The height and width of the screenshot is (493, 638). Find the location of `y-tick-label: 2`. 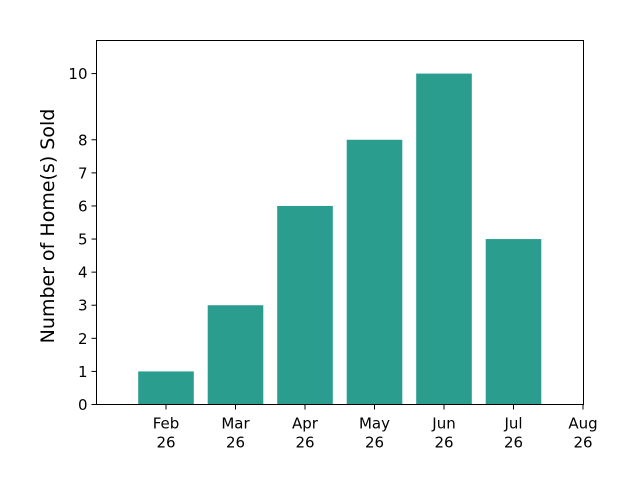

y-tick-label: 2 is located at coordinates (83, 339).